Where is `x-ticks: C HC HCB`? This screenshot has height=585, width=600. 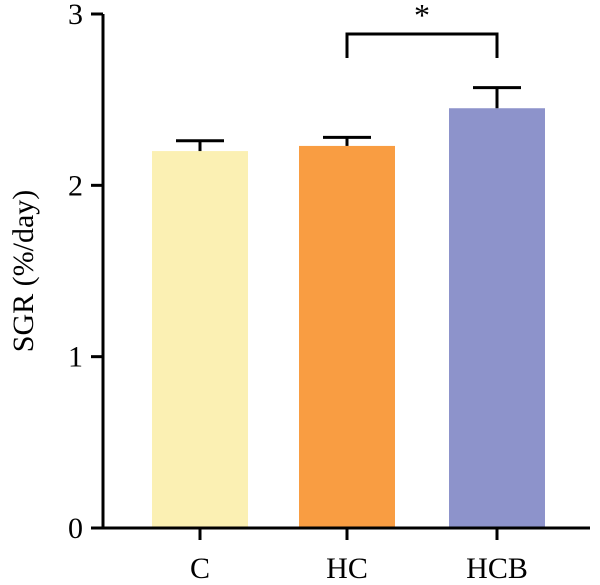 x-ticks: C HC HCB is located at coordinates (359, 556).